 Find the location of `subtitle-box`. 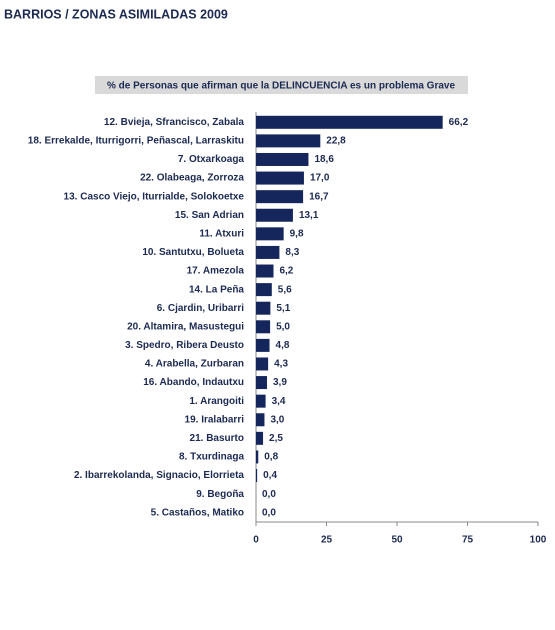

subtitle-box is located at coordinates (281, 85).